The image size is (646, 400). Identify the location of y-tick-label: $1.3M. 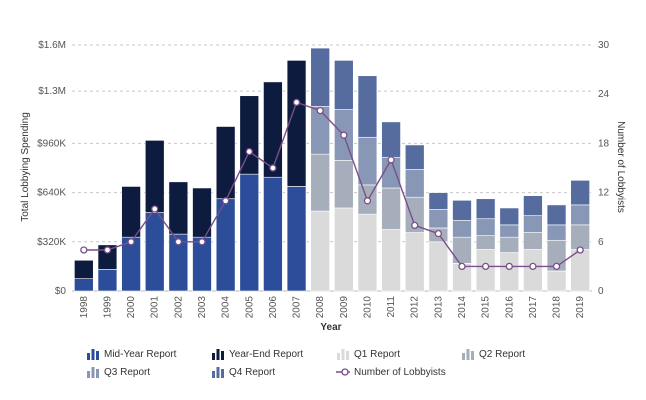
(52, 91).